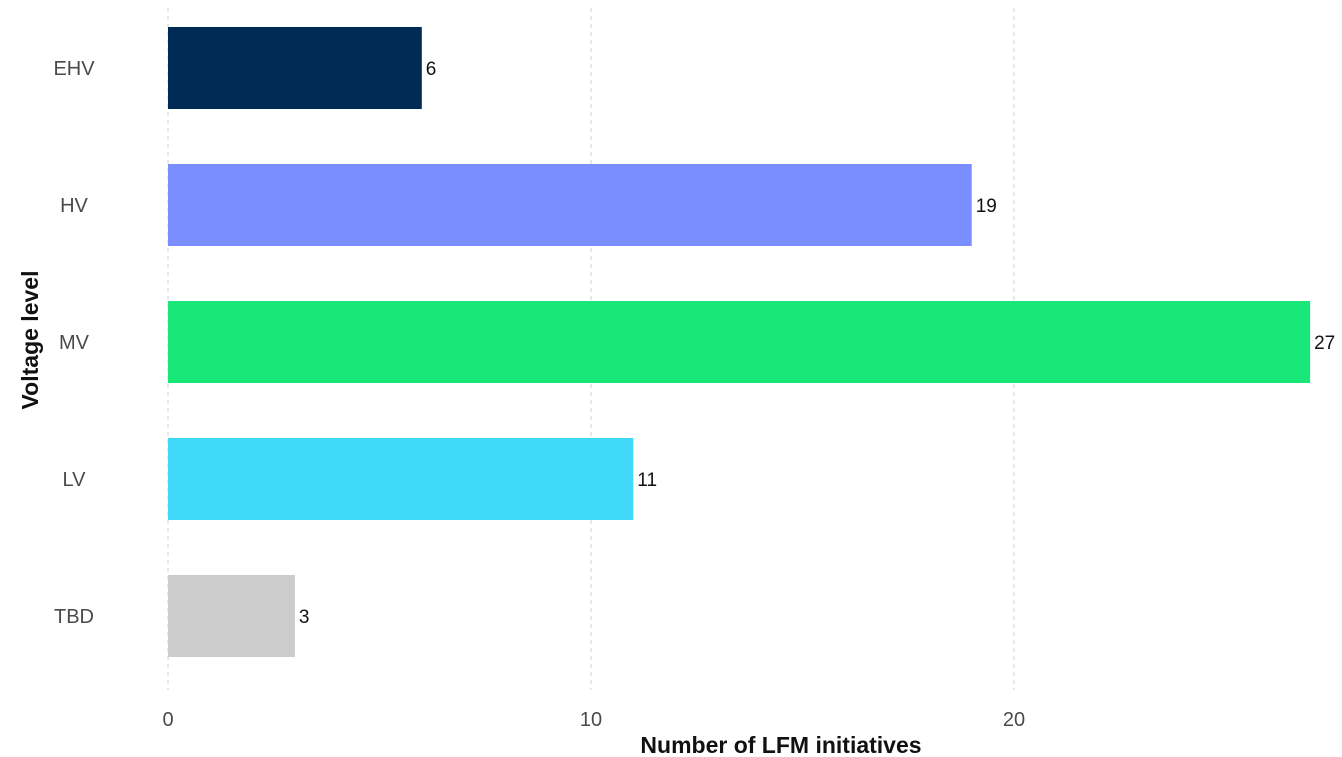 The width and height of the screenshot is (1342, 757). Describe the element at coordinates (74, 343) in the screenshot. I see `y-category-label: MV` at that location.